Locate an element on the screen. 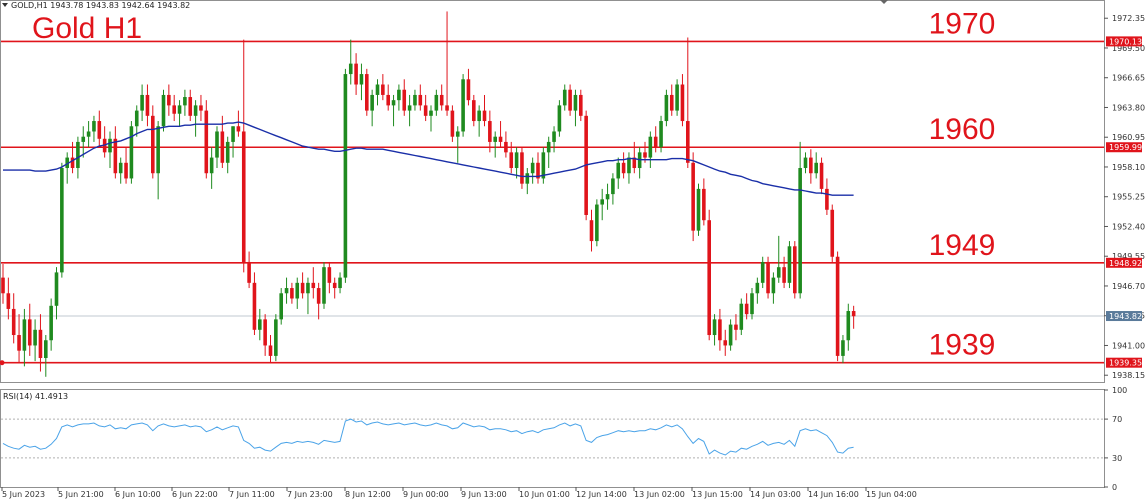 Image resolution: width=1146 pixels, height=500 pixels. x-tick-label: 12 Jun 14:00 is located at coordinates (601, 494).